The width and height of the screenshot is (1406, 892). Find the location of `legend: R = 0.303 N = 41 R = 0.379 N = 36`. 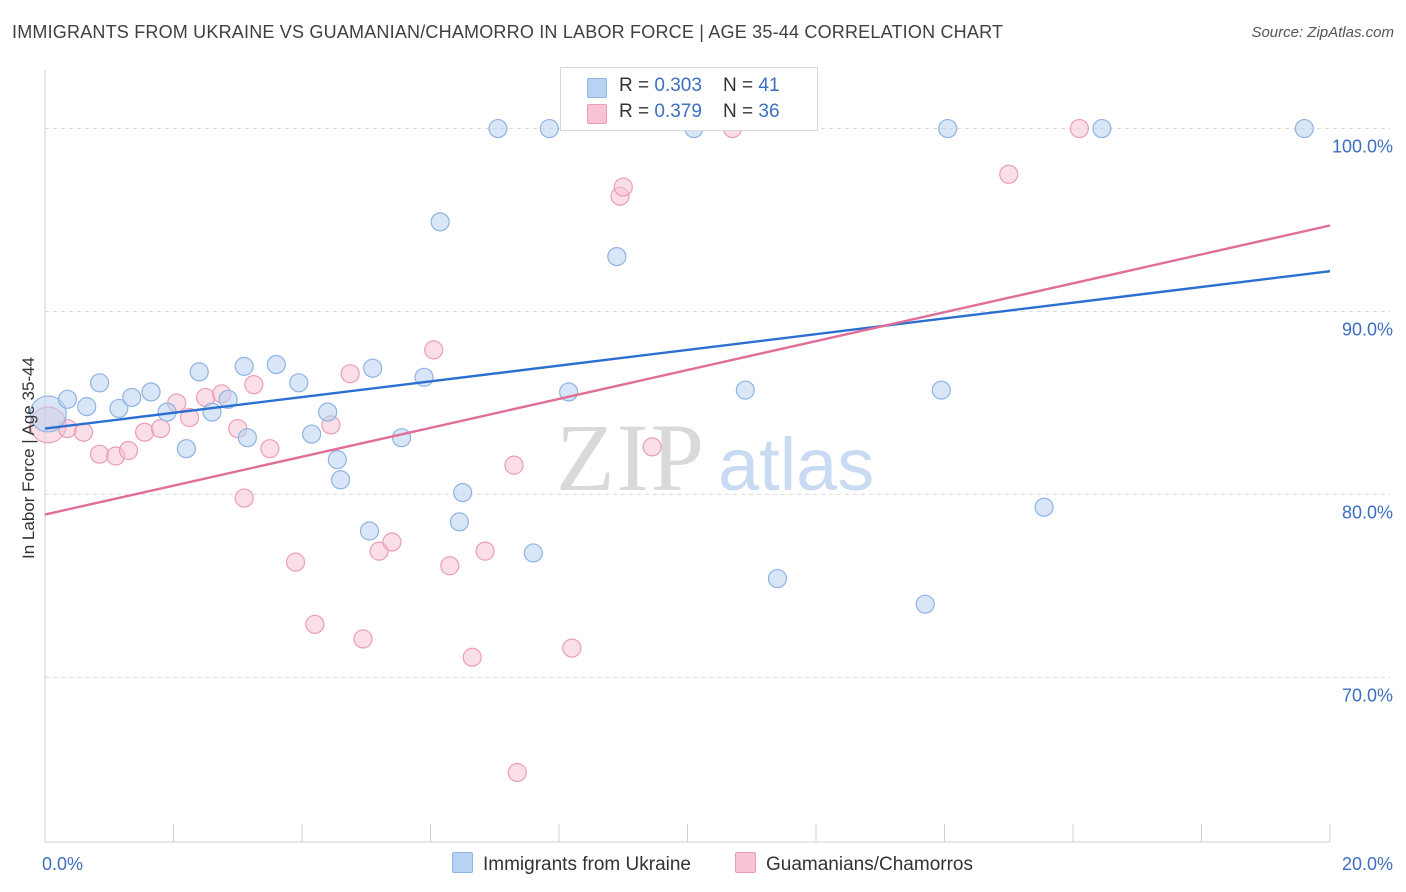

legend: R = 0.303 N = 41 R = 0.379 N = 36 is located at coordinates (689, 99).